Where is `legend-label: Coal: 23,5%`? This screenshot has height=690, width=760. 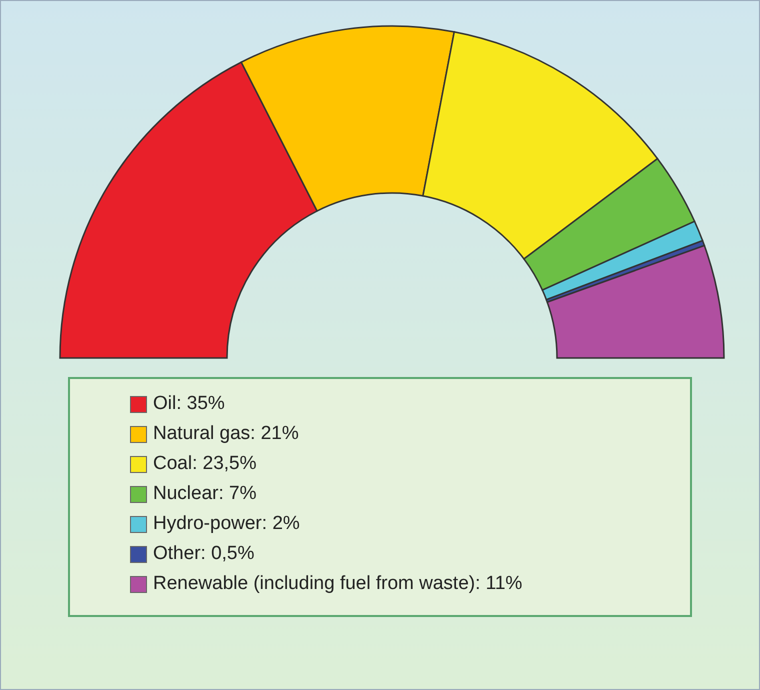 legend-label: Coal: 23,5% is located at coordinates (205, 464).